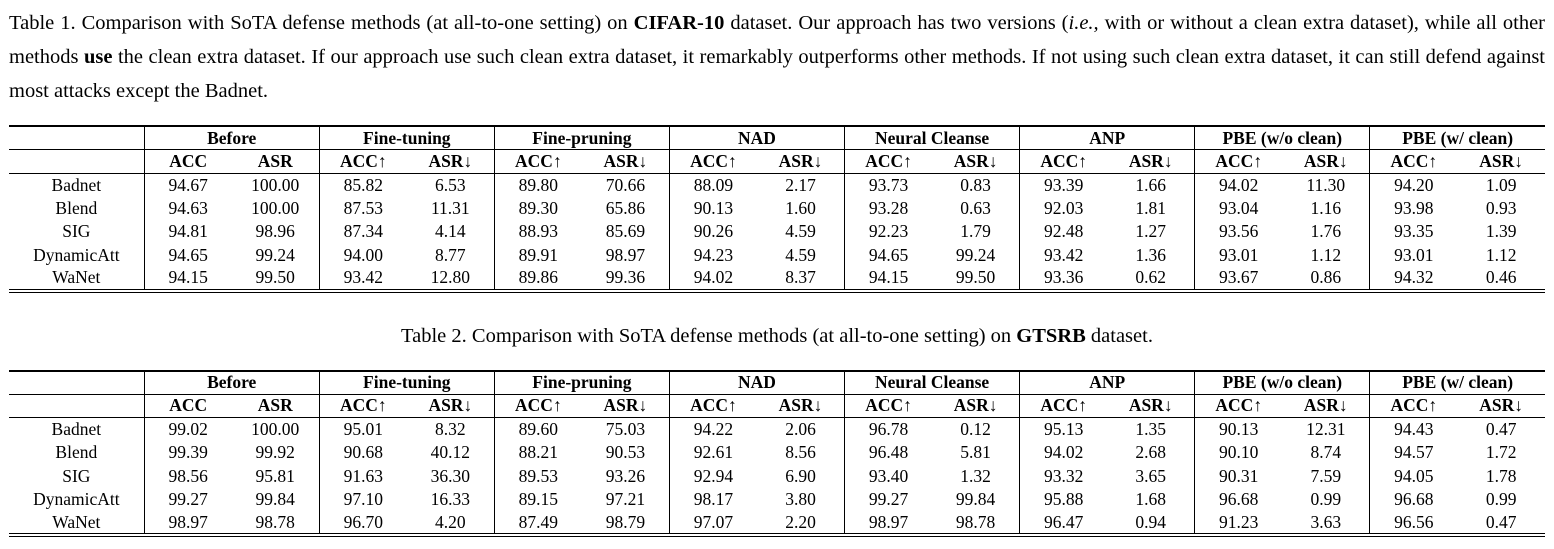 This screenshot has width=1554, height=549. I want to click on value-cell: 87.34, so click(362, 232).